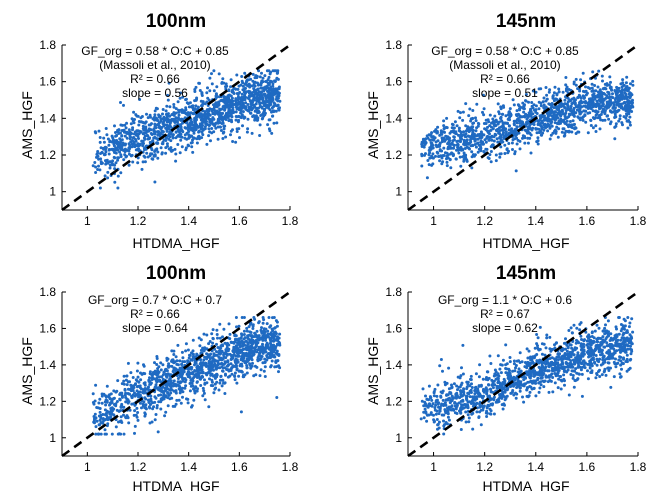  What do you see at coordinates (535, 467) in the screenshot?
I see `x-tick-label: 1.4` at bounding box center [535, 467].